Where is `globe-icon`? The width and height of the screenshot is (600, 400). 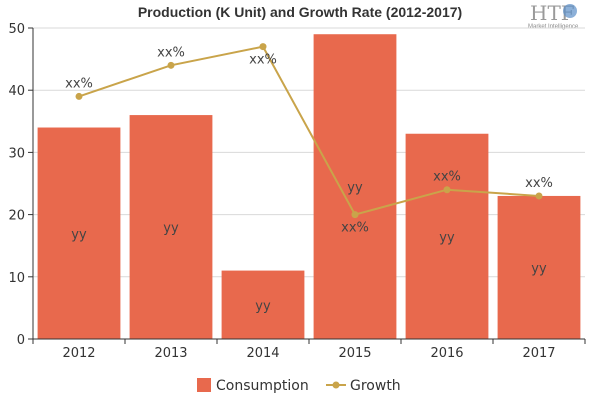 globe-icon is located at coordinates (570, 11).